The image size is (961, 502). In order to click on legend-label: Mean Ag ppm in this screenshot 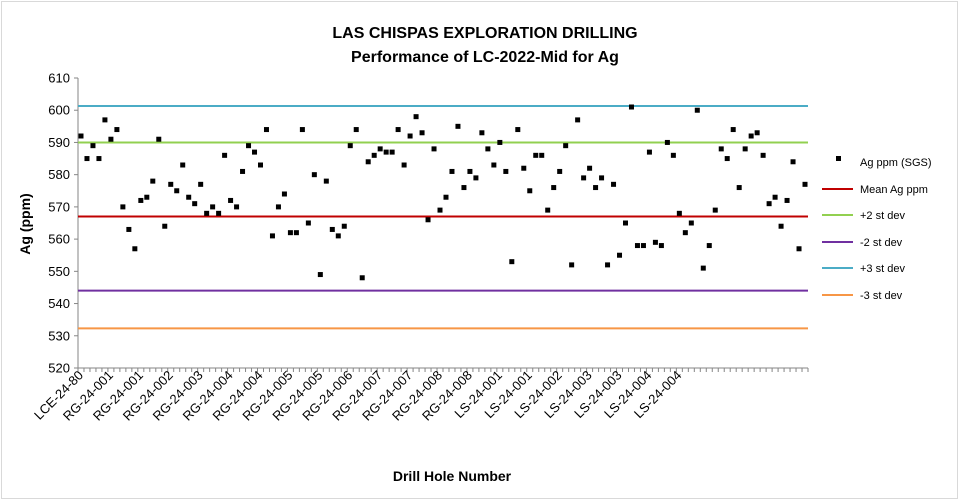, I will do `click(894, 190)`.